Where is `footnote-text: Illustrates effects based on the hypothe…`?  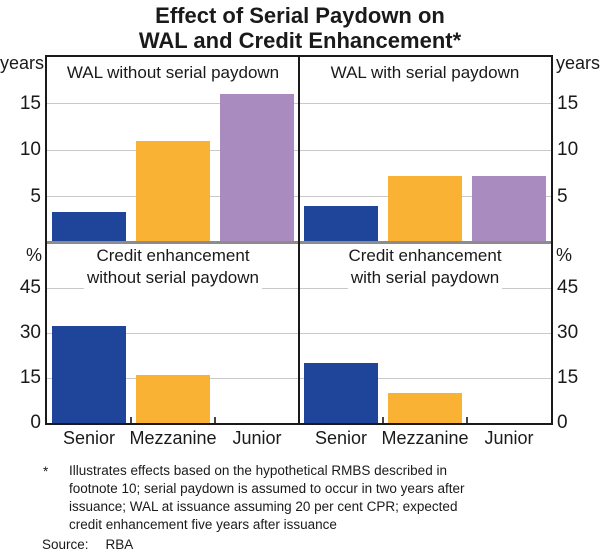
footnote-text: Illustrates effects based on the hypothe… is located at coordinates (266, 498).